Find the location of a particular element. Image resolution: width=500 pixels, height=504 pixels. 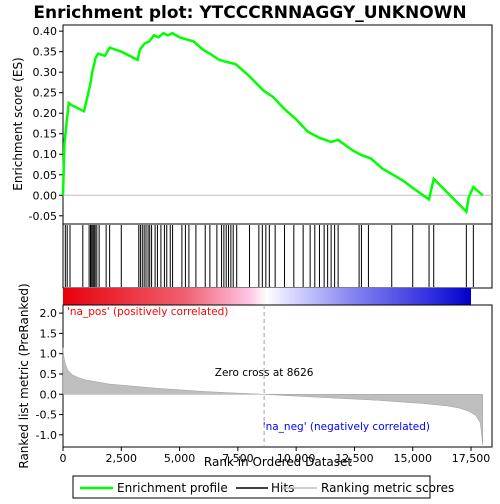

es-y-tick-label: 0.35 is located at coordinates (45, 52).